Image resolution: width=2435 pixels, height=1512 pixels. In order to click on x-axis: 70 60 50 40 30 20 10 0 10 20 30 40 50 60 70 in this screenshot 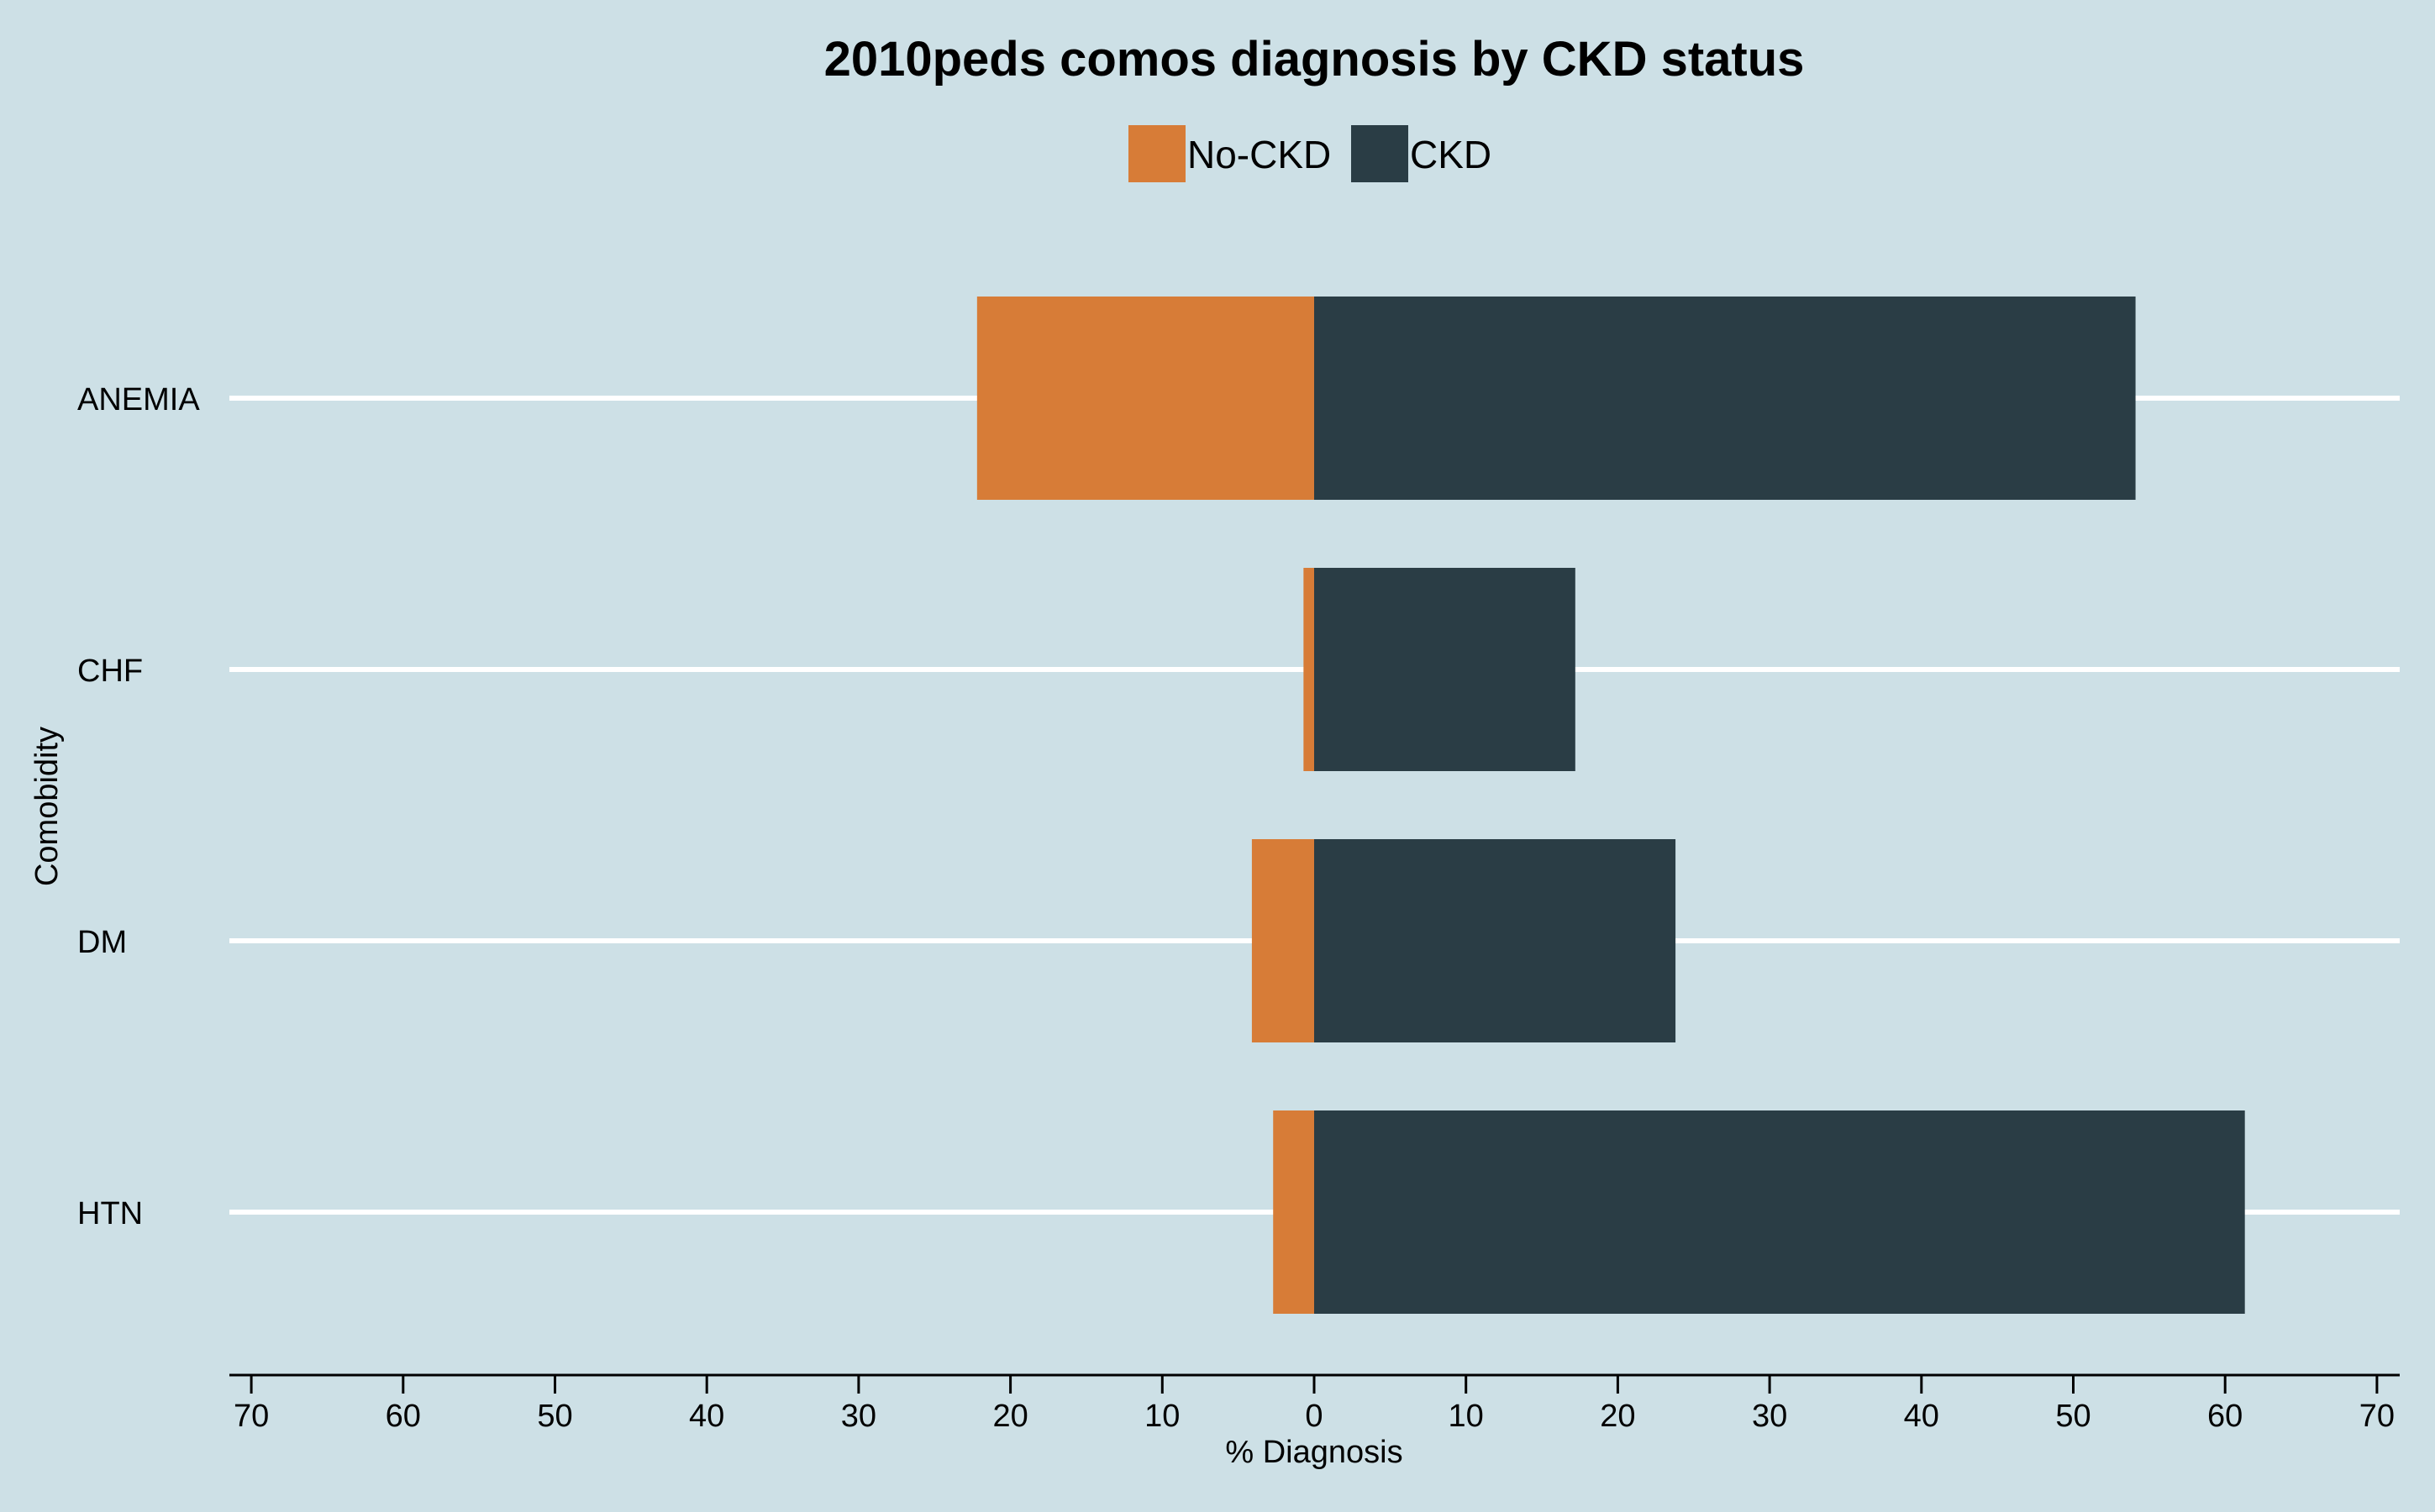, I will do `click(1314, 1403)`.